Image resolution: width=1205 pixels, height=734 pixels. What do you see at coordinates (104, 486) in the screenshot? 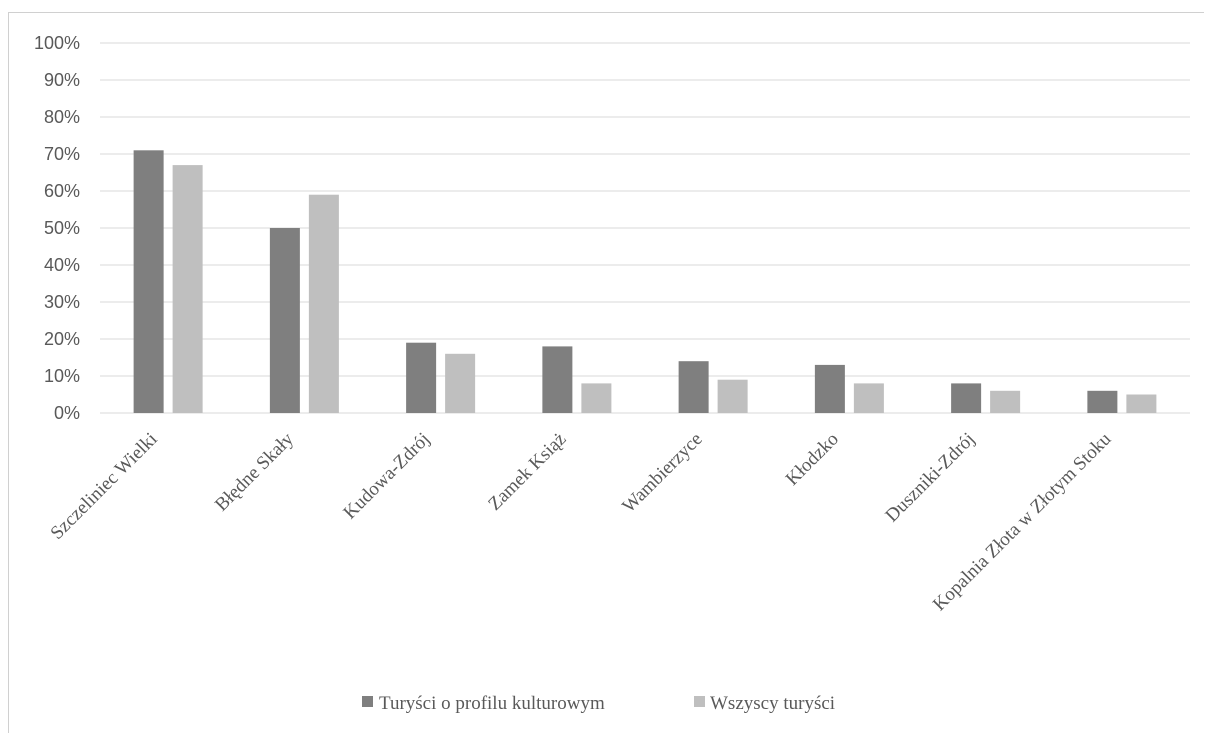
I see `x-category-label: Szczeliniec Wielki` at bounding box center [104, 486].